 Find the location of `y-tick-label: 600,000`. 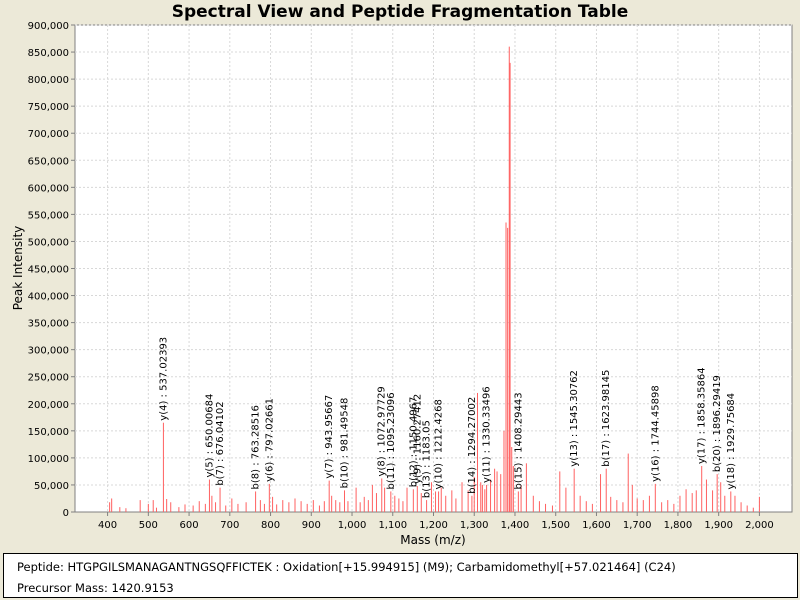

y-tick-label: 600,000 is located at coordinates (48, 188).